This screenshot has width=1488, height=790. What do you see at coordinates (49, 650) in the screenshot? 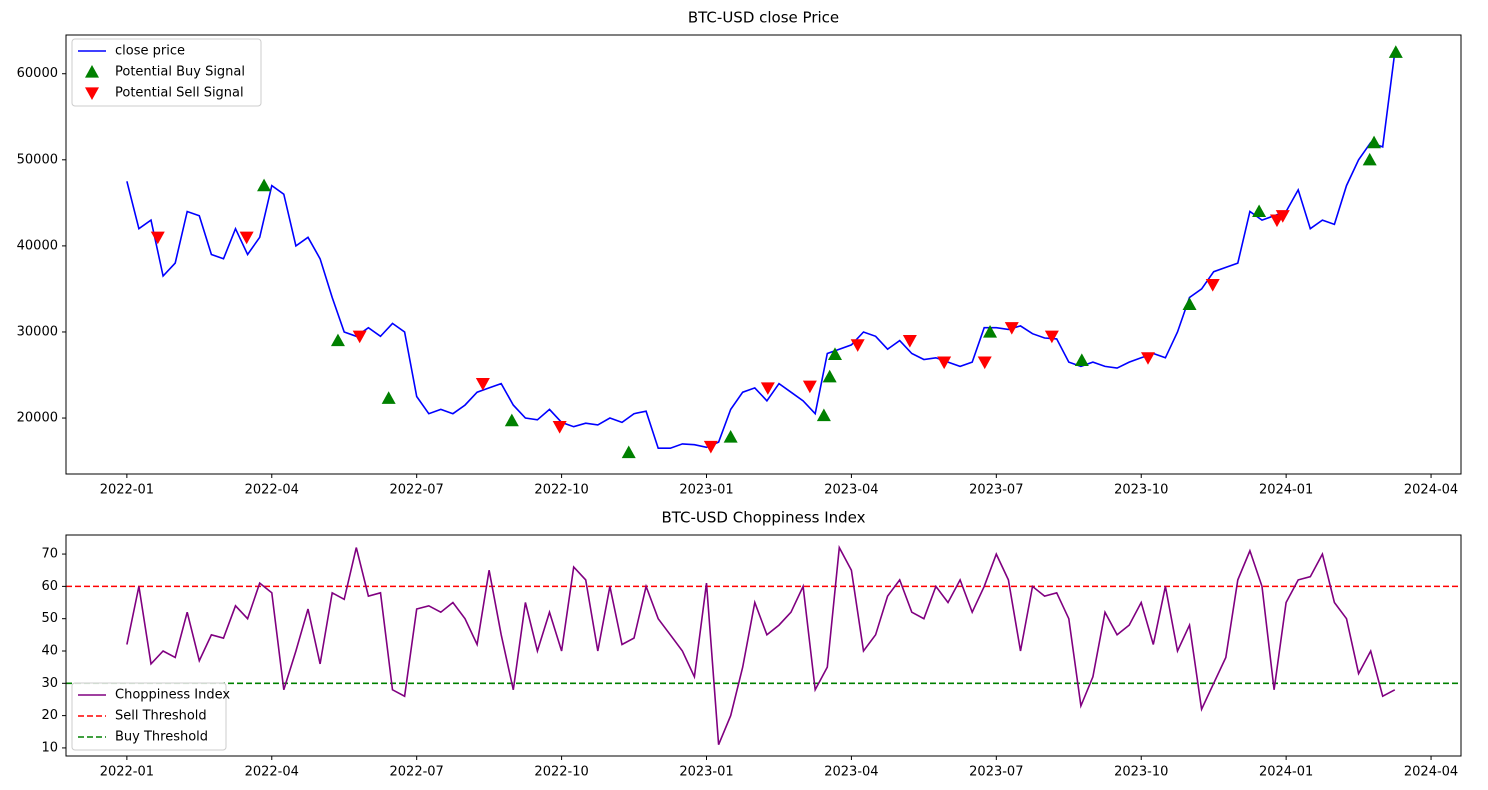
I see `y-tick-label: 40` at bounding box center [49, 650].